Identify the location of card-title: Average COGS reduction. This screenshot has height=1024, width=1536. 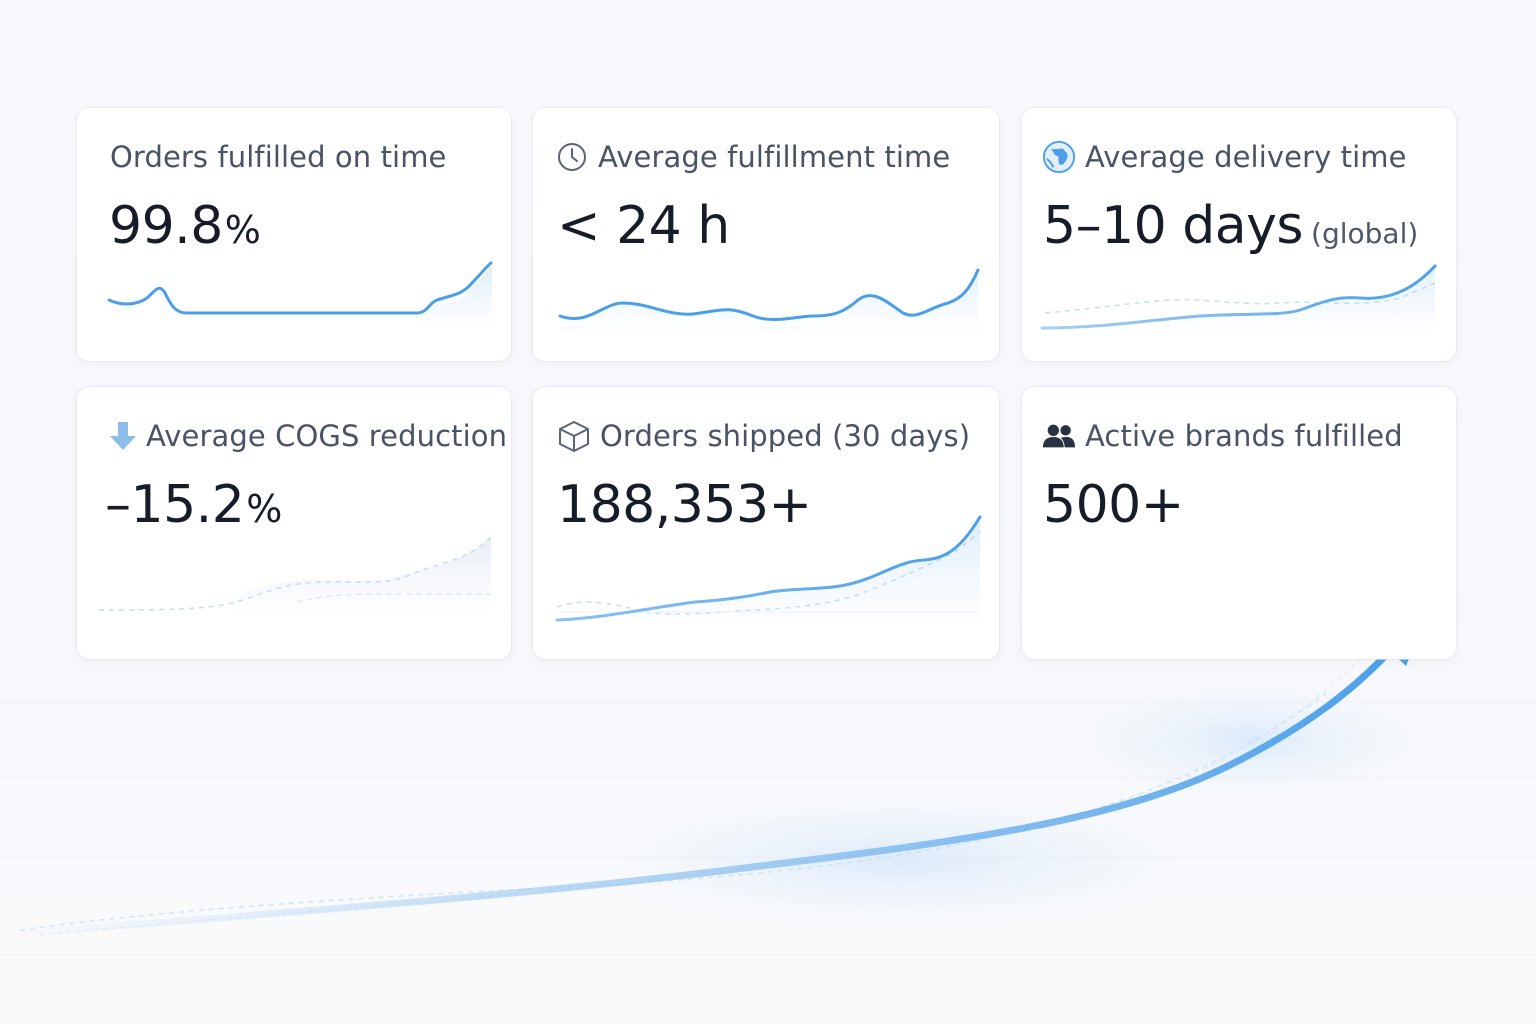
(306, 436).